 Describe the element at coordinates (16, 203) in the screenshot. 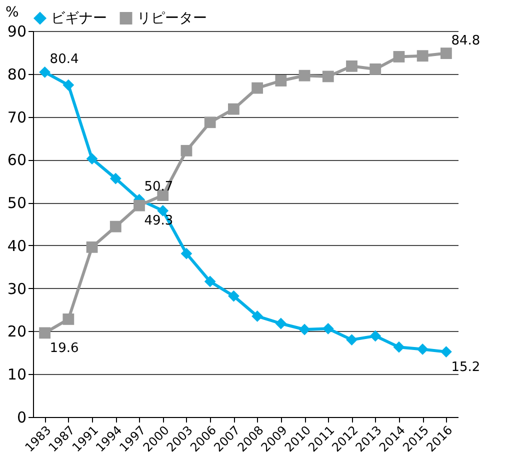

I see `y-tick-label: 50` at that location.